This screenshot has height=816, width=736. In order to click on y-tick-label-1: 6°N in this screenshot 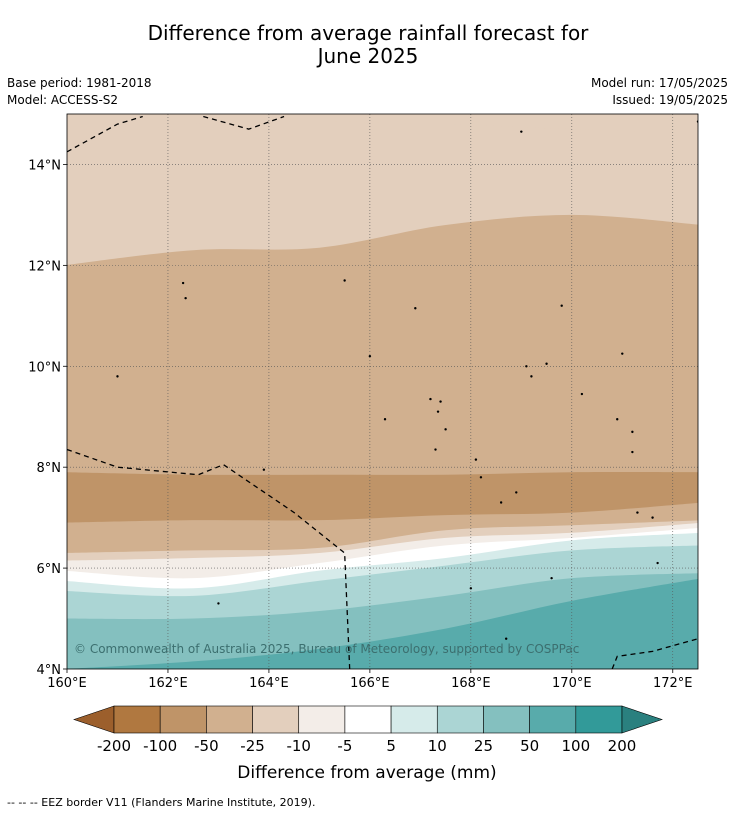, I will do `click(49, 569)`.